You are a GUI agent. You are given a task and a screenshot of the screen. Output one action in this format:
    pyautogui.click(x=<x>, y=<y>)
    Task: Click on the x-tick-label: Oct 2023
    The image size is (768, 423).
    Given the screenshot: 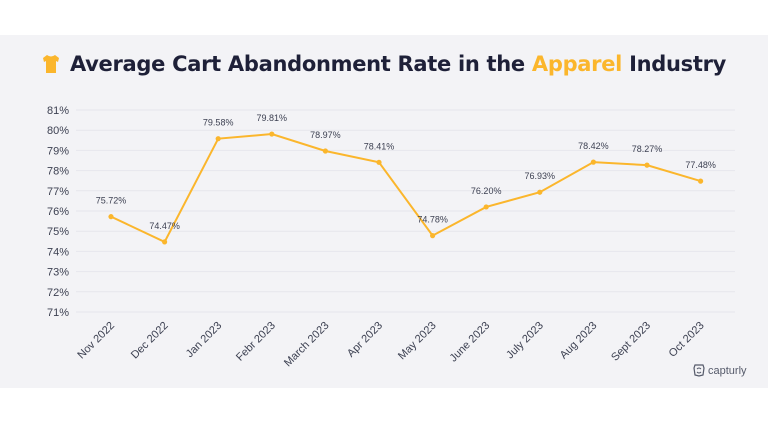 What is the action you would take?
    pyautogui.click(x=687, y=340)
    